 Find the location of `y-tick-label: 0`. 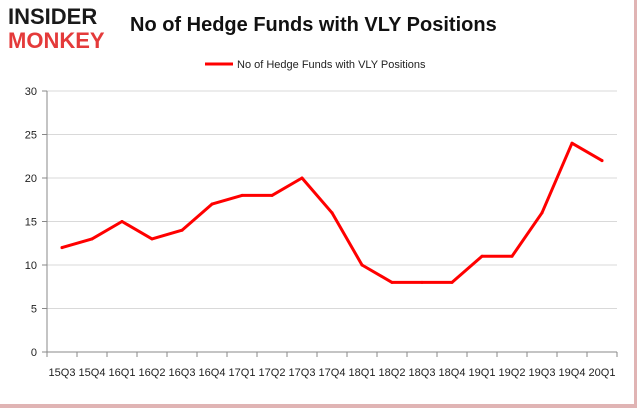

y-tick-label: 0 is located at coordinates (34, 353).